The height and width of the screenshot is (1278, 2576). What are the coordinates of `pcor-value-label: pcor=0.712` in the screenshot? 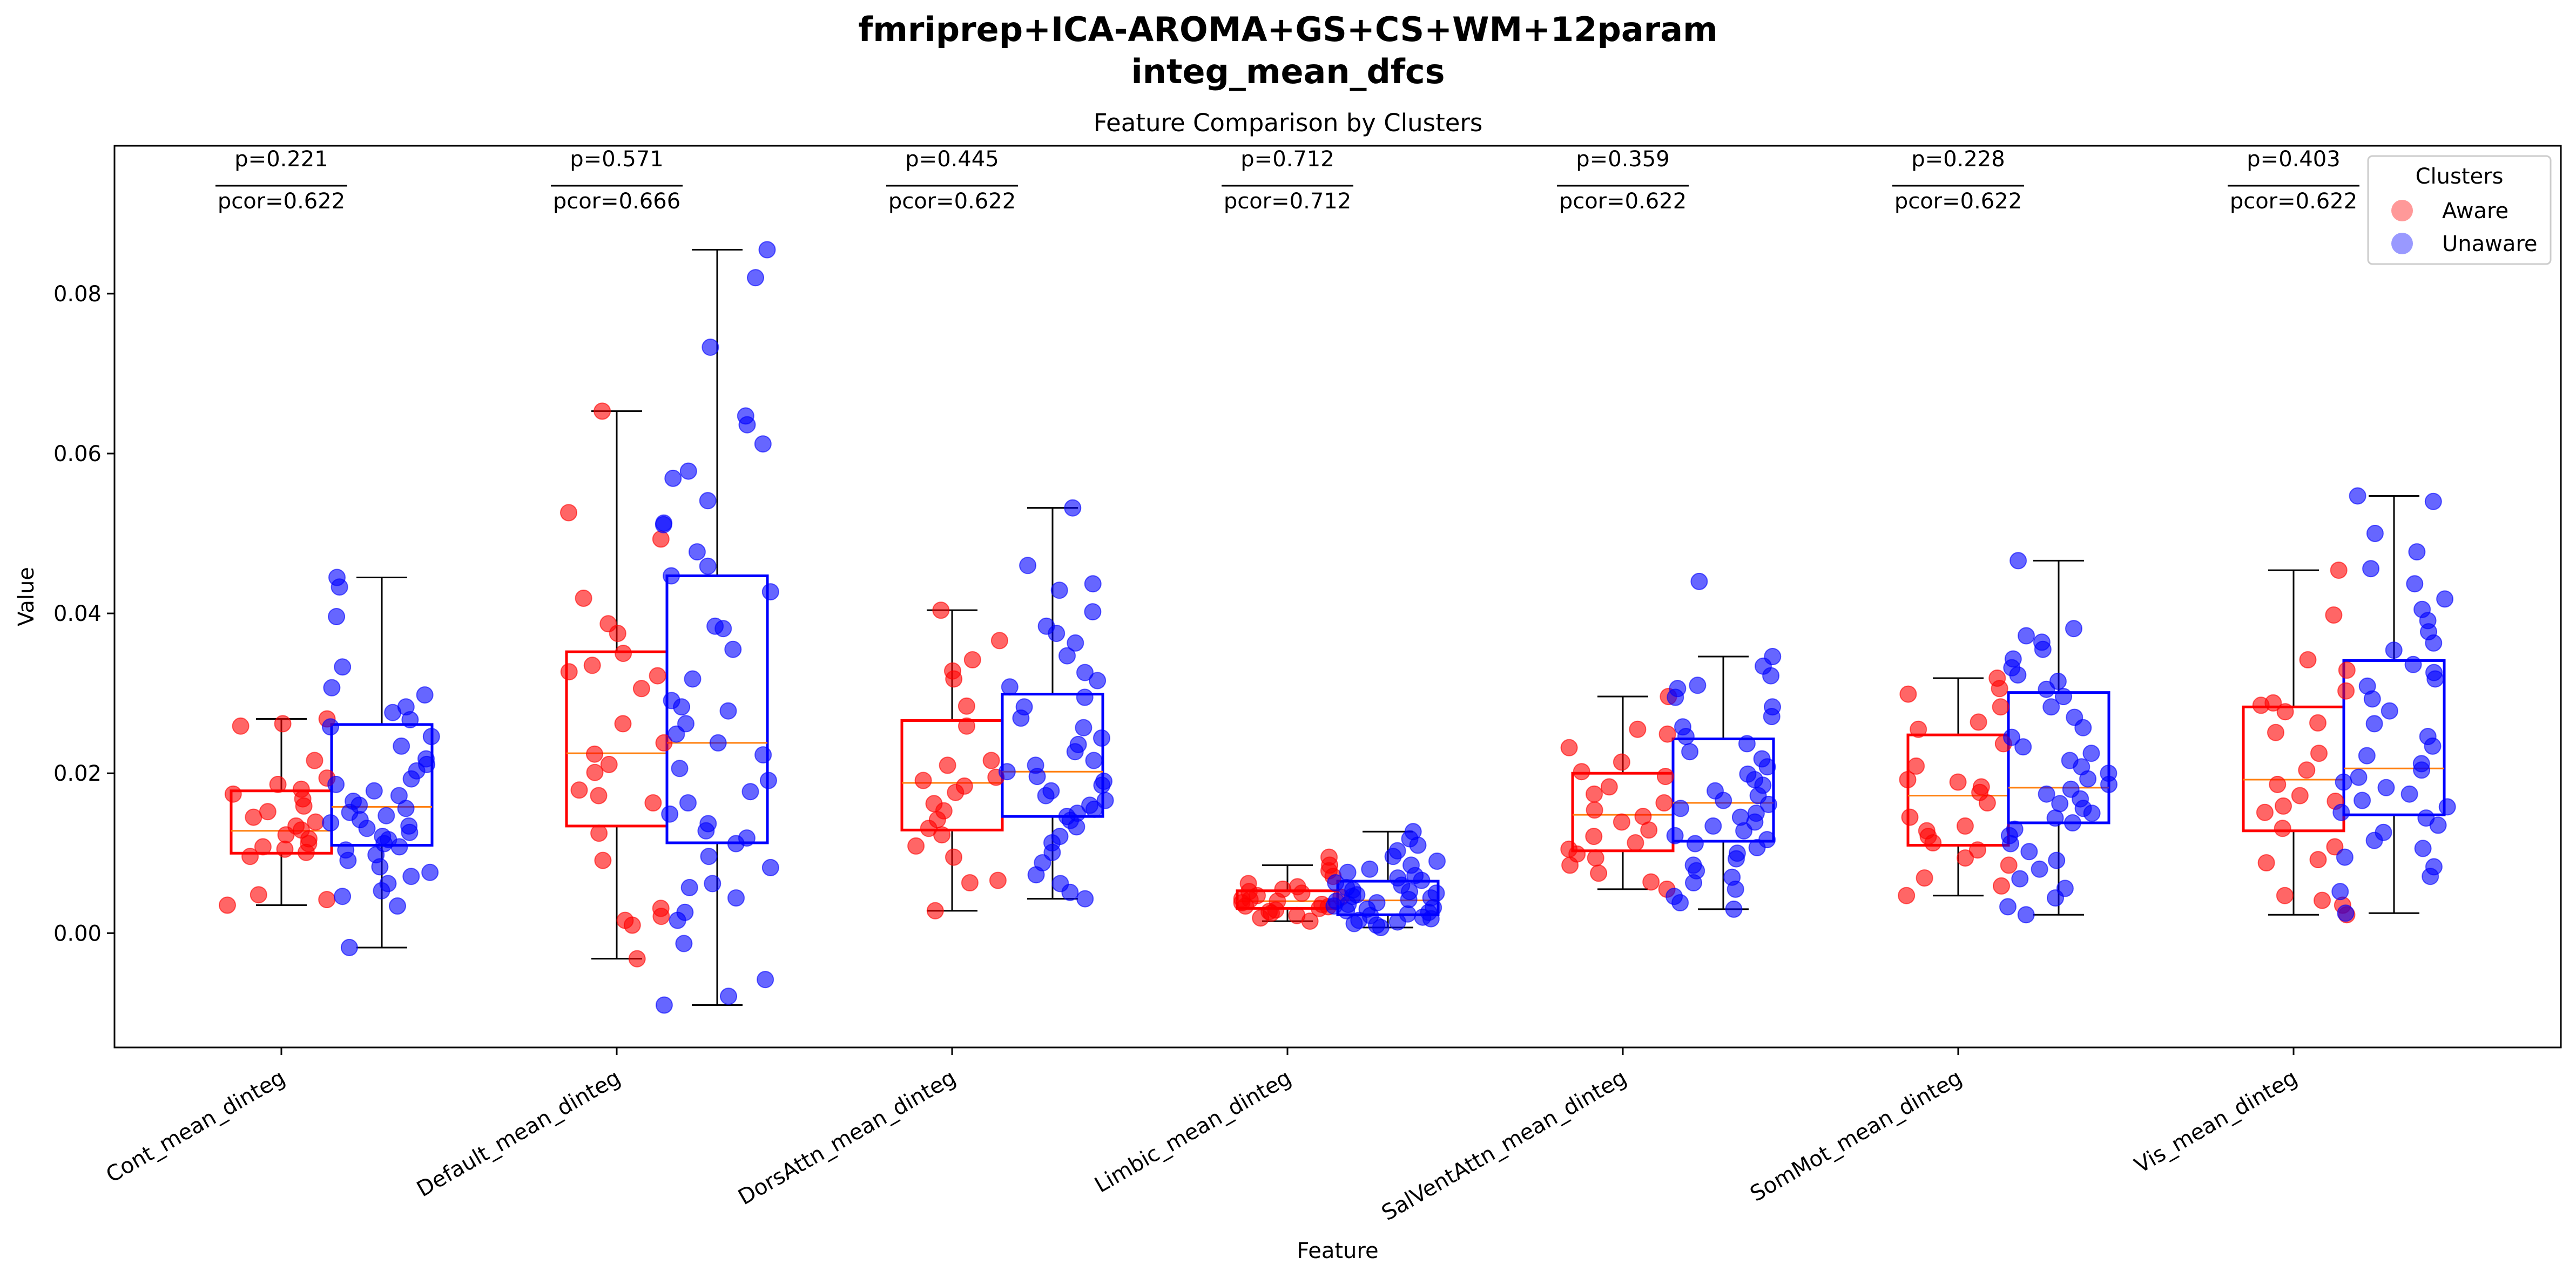 It's located at (1287, 201).